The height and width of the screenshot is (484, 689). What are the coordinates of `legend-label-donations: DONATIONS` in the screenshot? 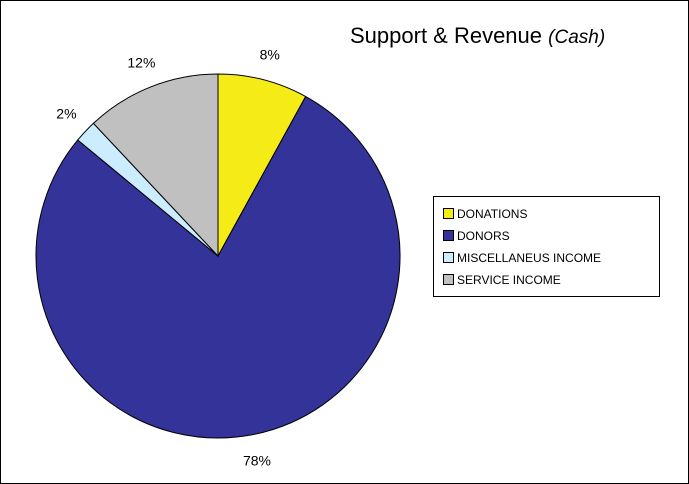 It's located at (492, 214).